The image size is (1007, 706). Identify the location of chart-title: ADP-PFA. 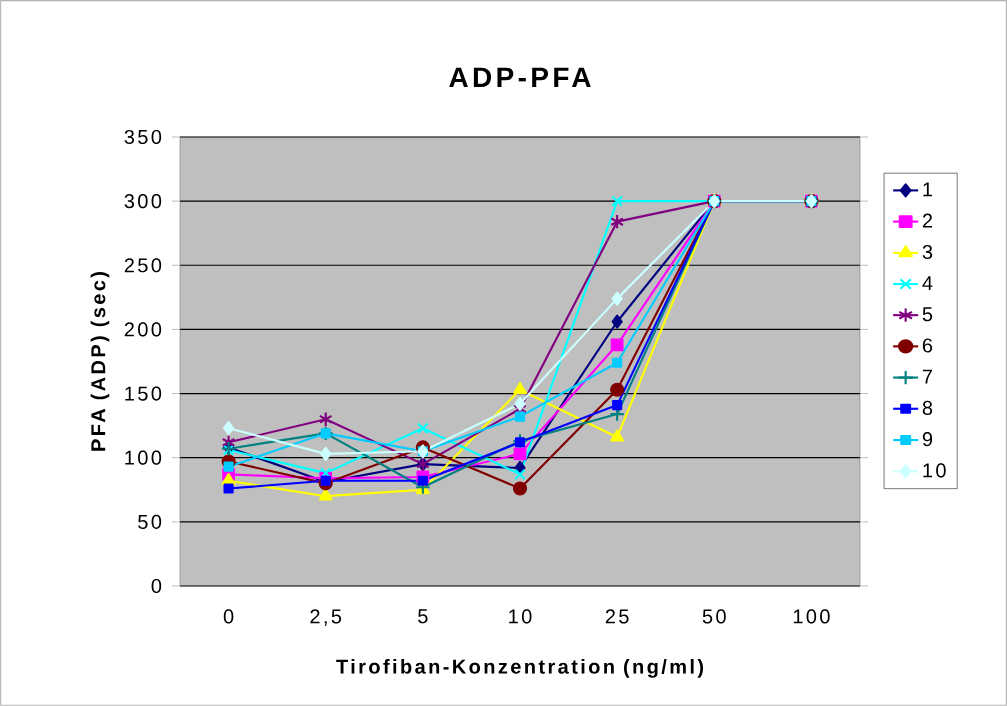
(520, 77).